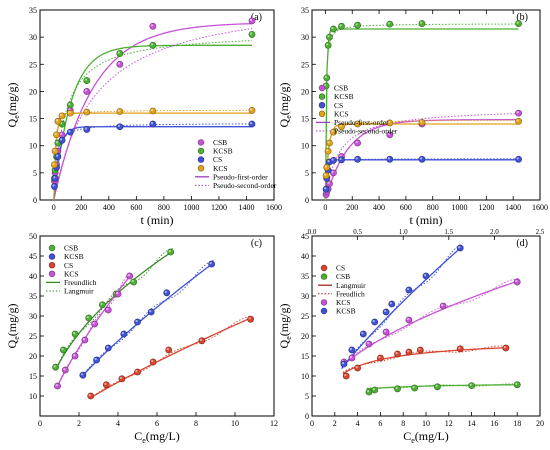 The height and width of the screenshot is (450, 550). Describe the element at coordinates (33, 64) in the screenshot. I see `y-tick-label: 25` at that location.